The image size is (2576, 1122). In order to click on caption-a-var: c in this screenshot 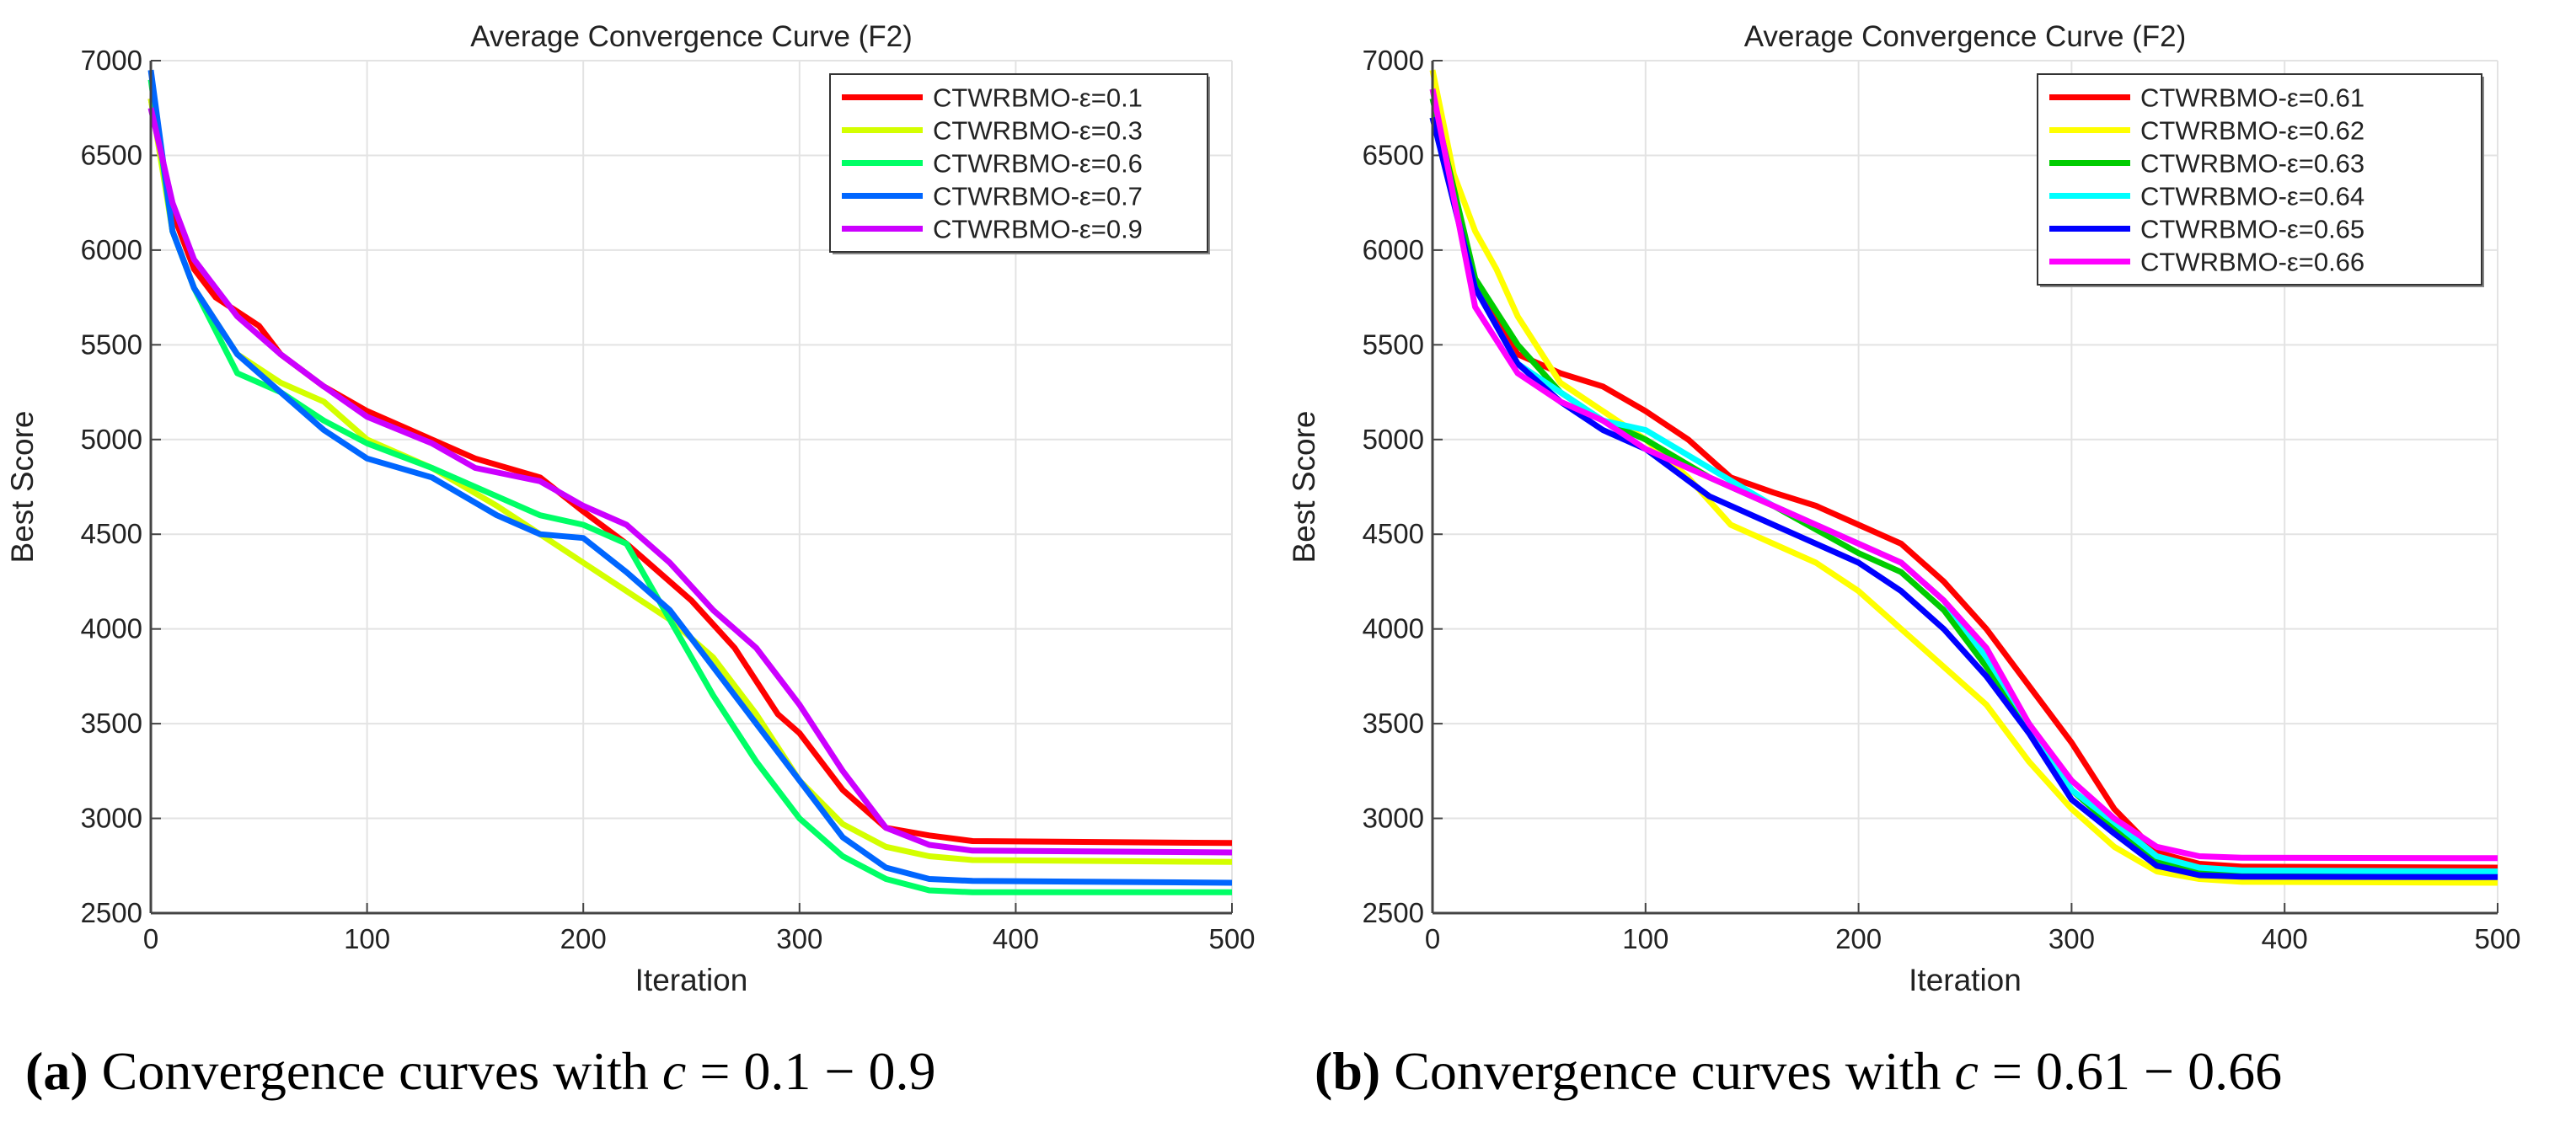, I will do `click(674, 1071)`.